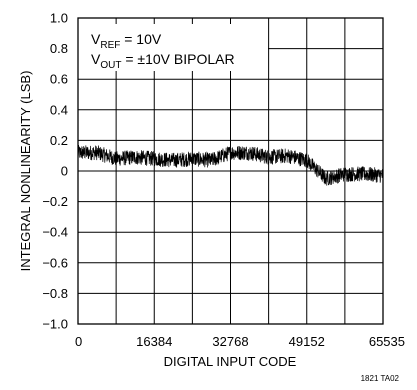 The height and width of the screenshot is (390, 417). I want to click on x-tick-label: 32768, so click(230, 341).